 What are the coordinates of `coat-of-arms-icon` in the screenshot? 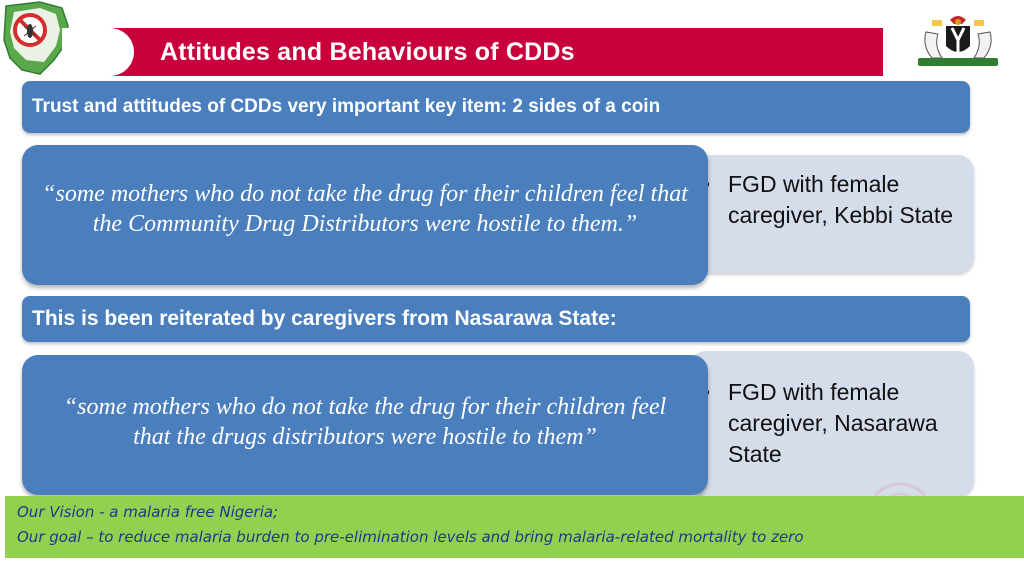 It's located at (958, 41).